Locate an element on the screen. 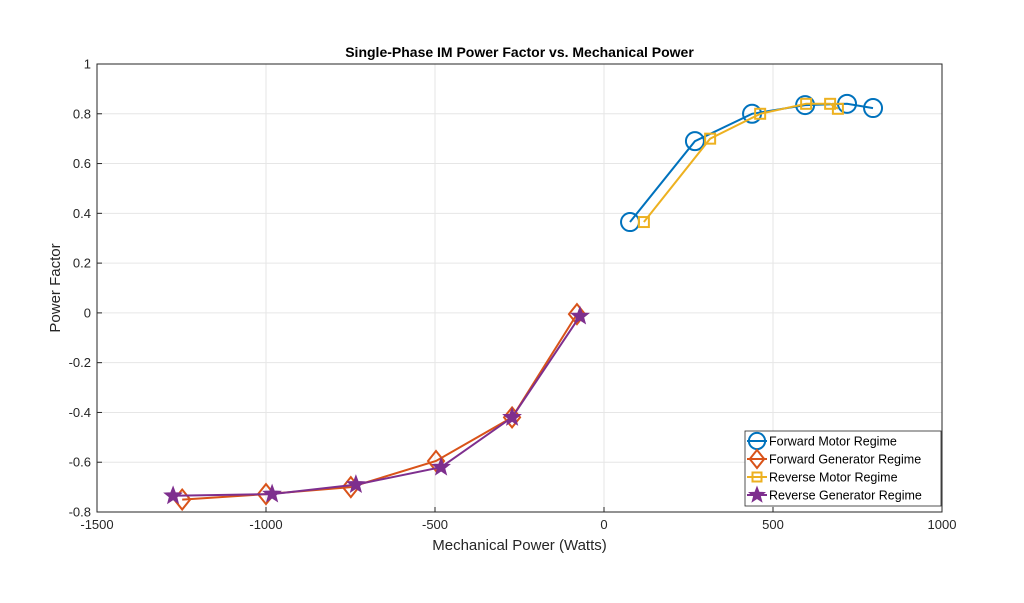 The width and height of the screenshot is (1024, 603). y-tick-label: 0.6 is located at coordinates (82, 163).